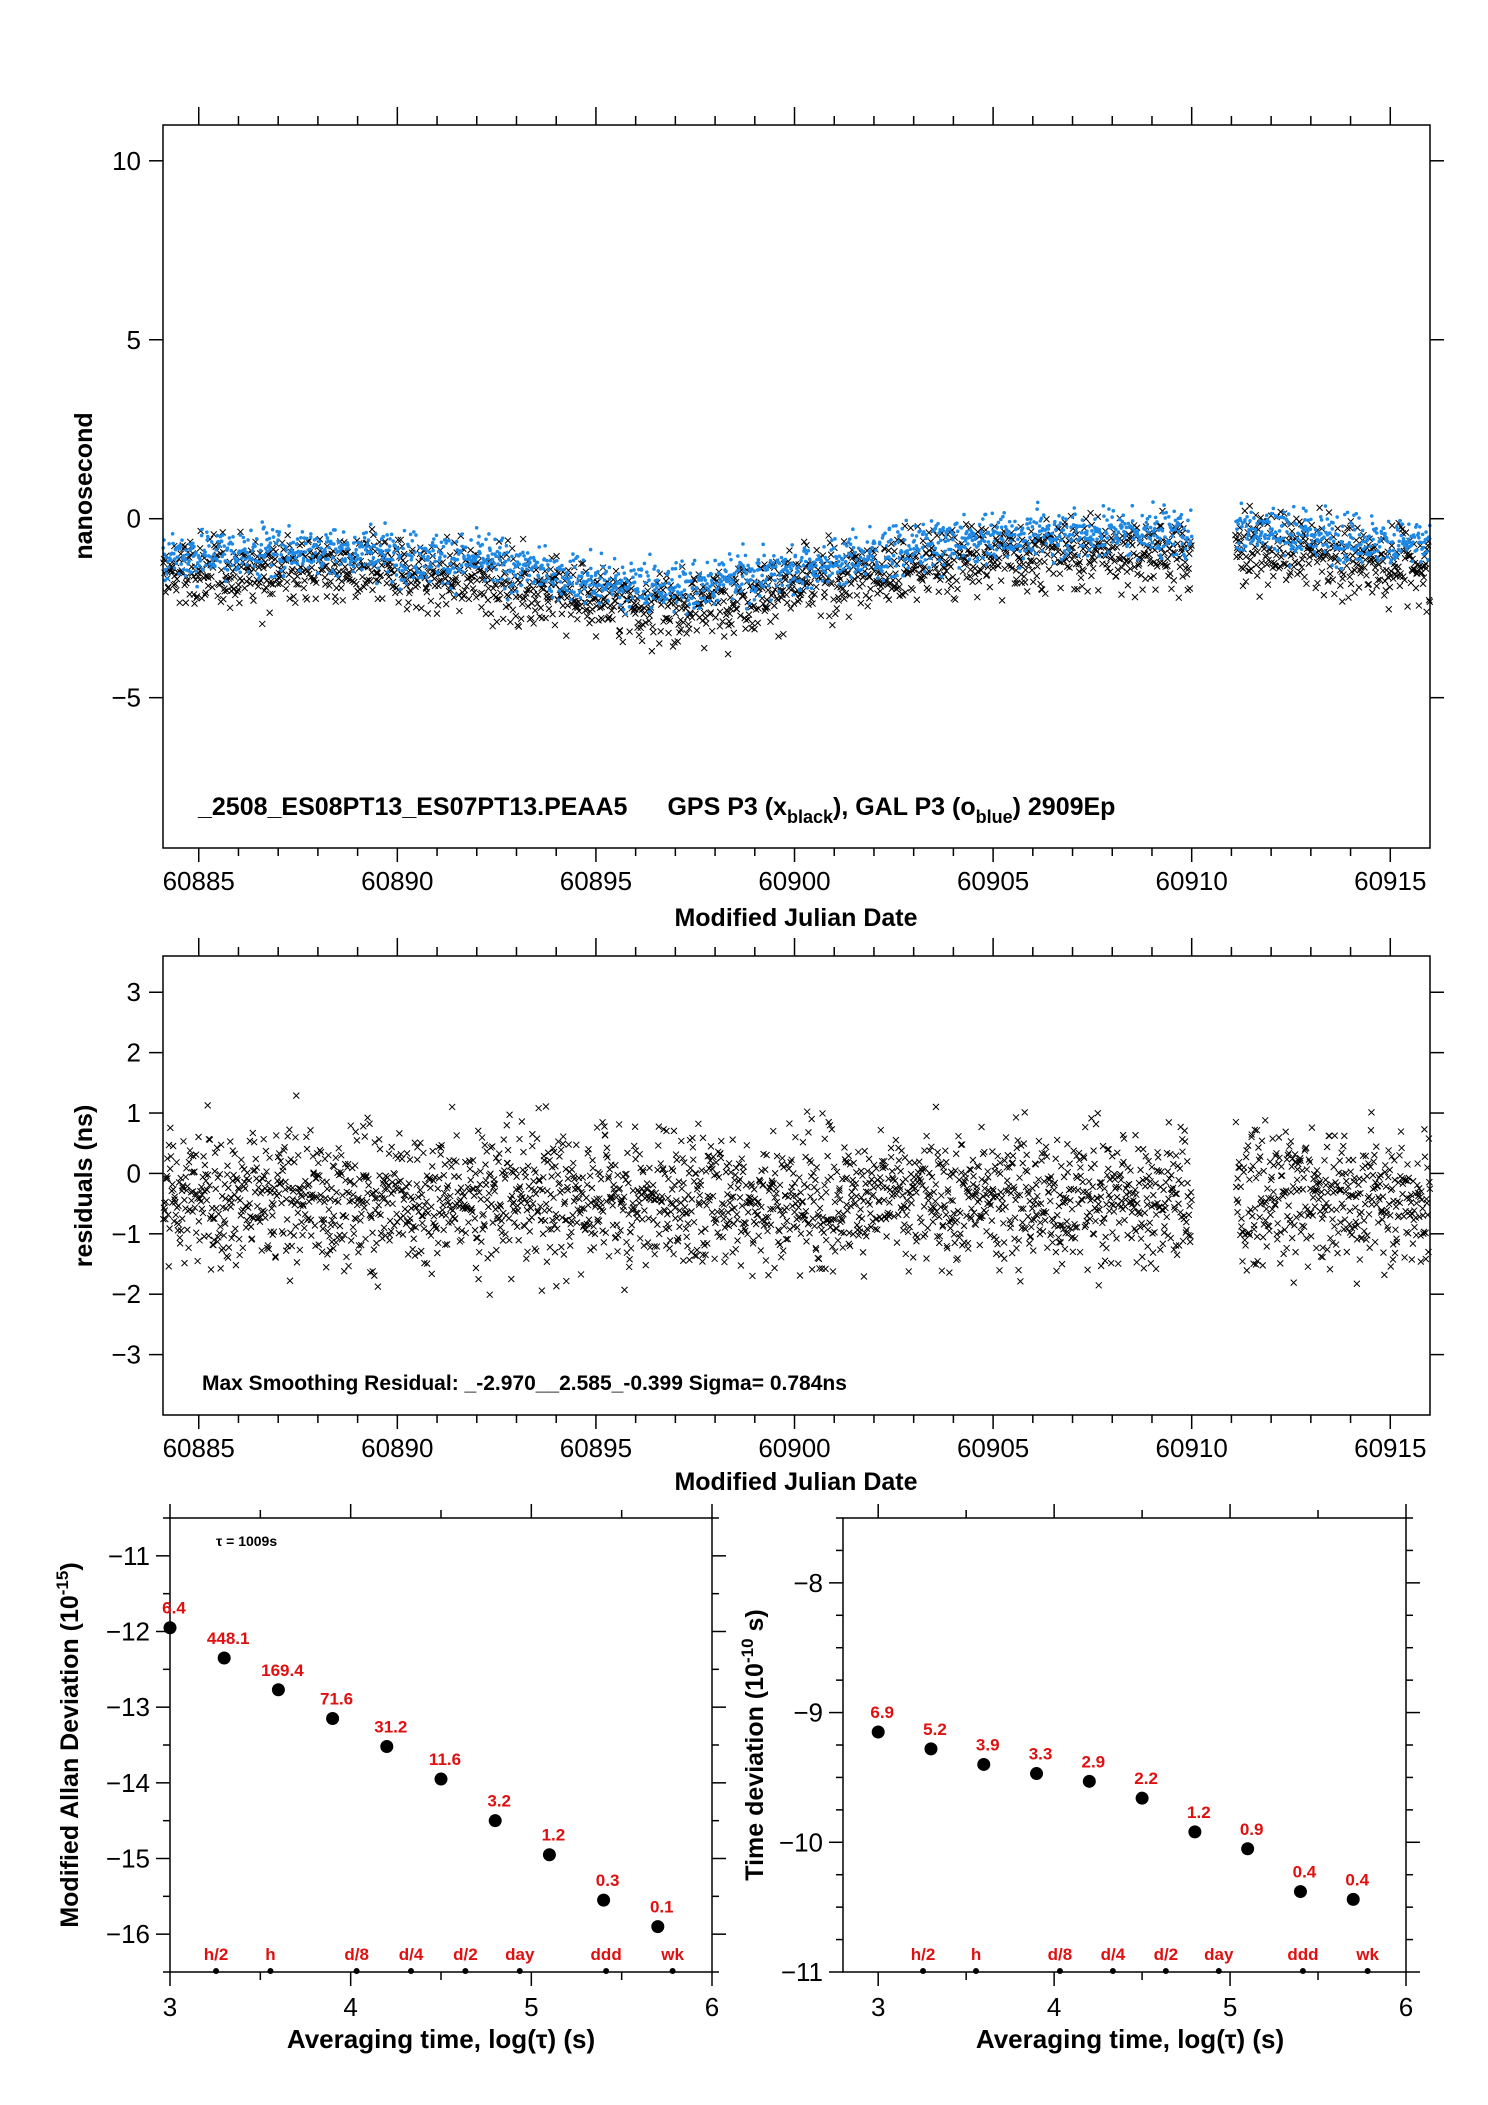 The height and width of the screenshot is (2105, 1488). Describe the element at coordinates (1390, 881) in the screenshot. I see `x-tick-label: 60915` at that location.